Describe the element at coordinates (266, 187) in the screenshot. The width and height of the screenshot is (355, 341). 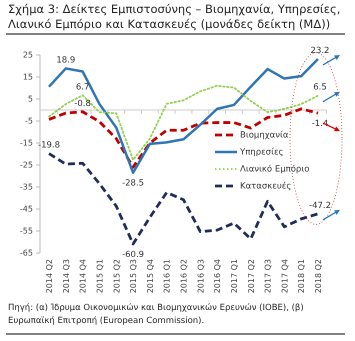
I see `legend-label: Κατασκευές` at that location.